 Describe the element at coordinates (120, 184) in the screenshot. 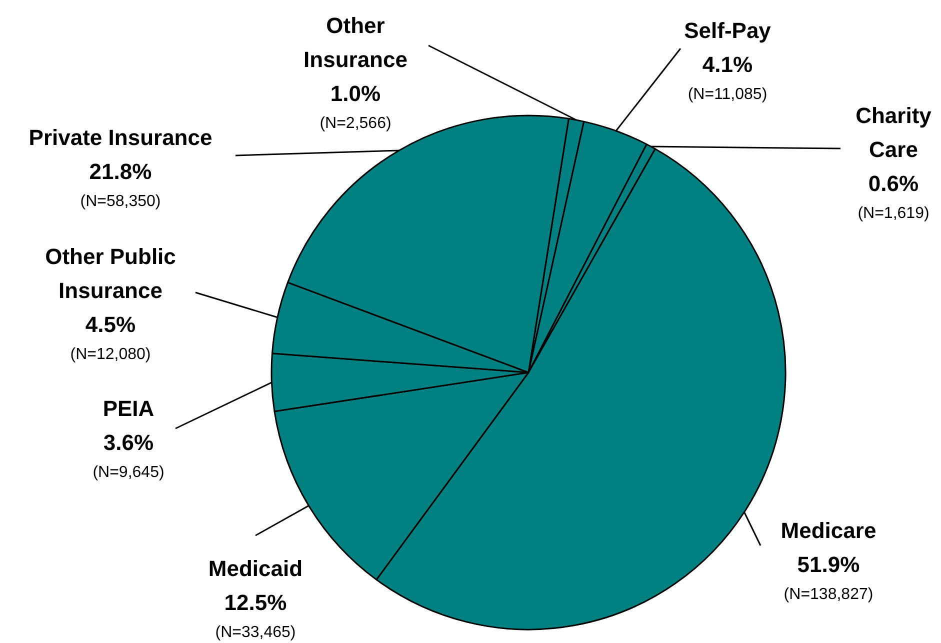

I see `data-label: 21.8% (N=58,350)` at that location.